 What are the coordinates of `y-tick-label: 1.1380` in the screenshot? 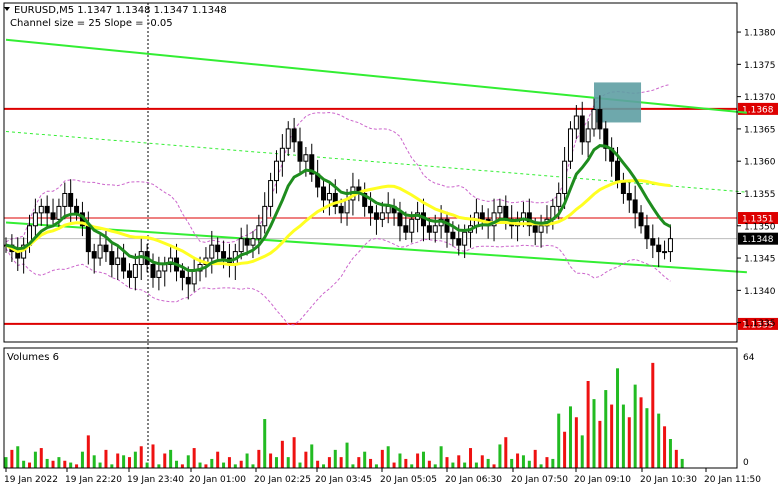 It's located at (760, 34).